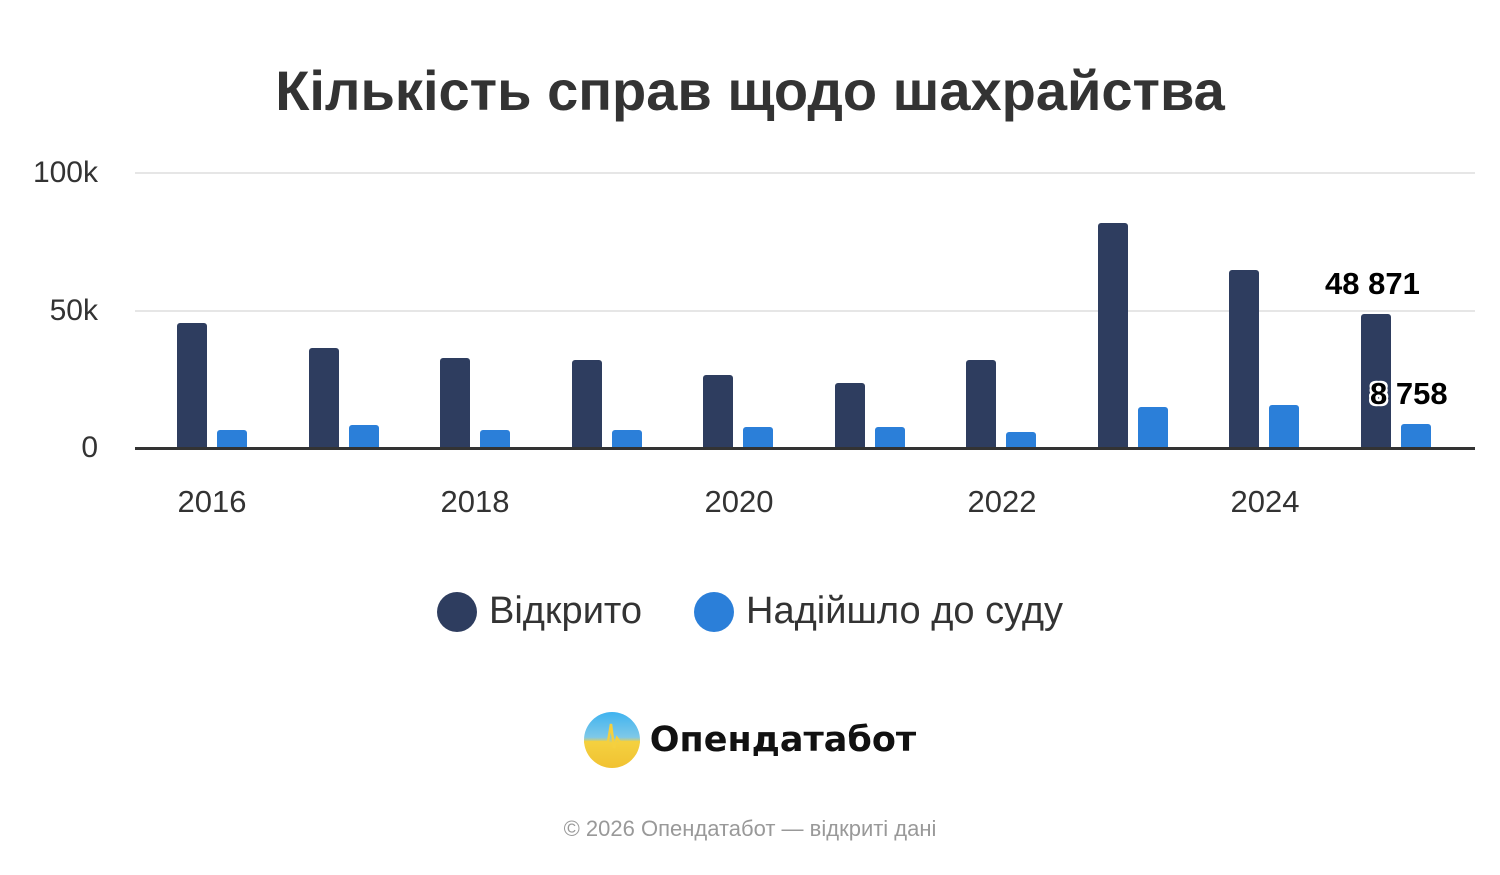 Image resolution: width=1500 pixels, height=875 pixels. What do you see at coordinates (805, 311) in the screenshot?
I see `gridline-50k` at bounding box center [805, 311].